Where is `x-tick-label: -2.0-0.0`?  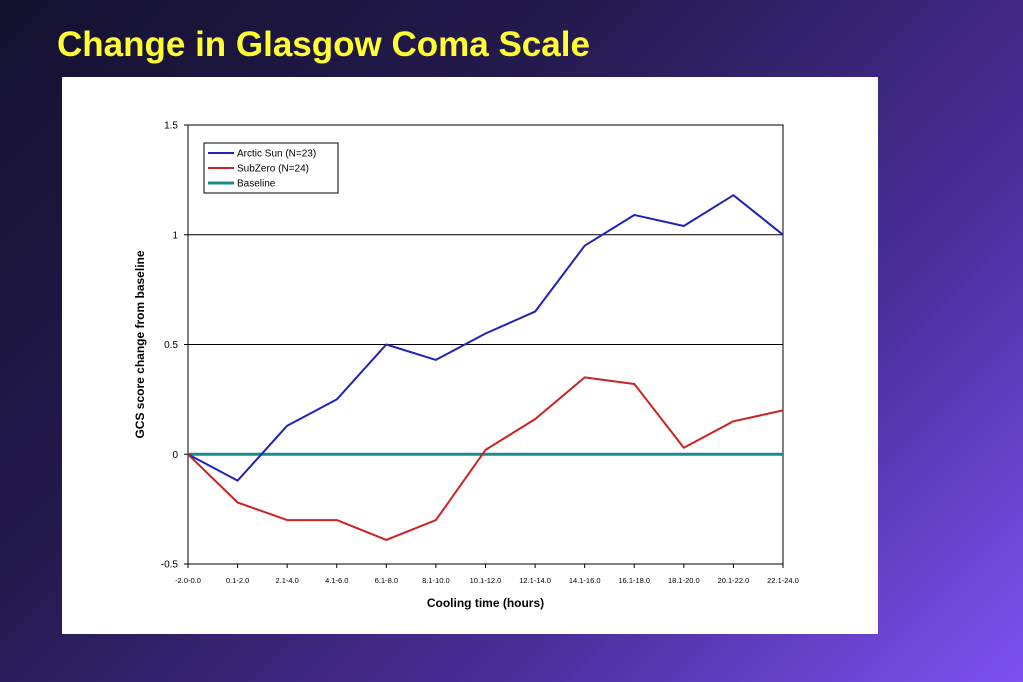 x-tick-label: -2.0-0.0 is located at coordinates (188, 580).